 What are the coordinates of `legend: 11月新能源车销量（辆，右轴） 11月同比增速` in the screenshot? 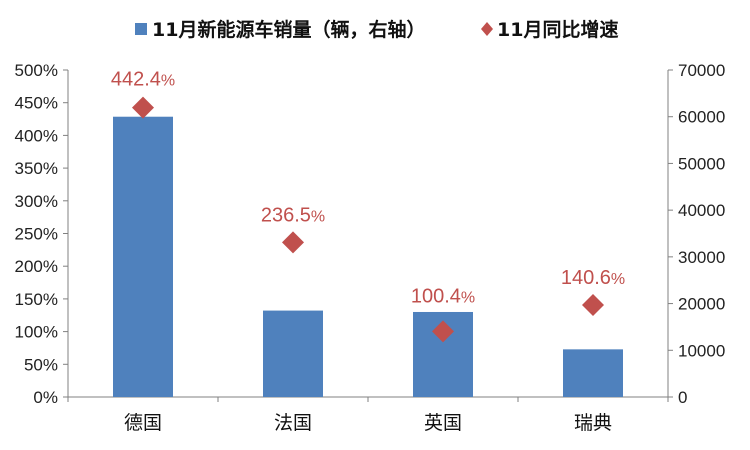 It's located at (376, 29).